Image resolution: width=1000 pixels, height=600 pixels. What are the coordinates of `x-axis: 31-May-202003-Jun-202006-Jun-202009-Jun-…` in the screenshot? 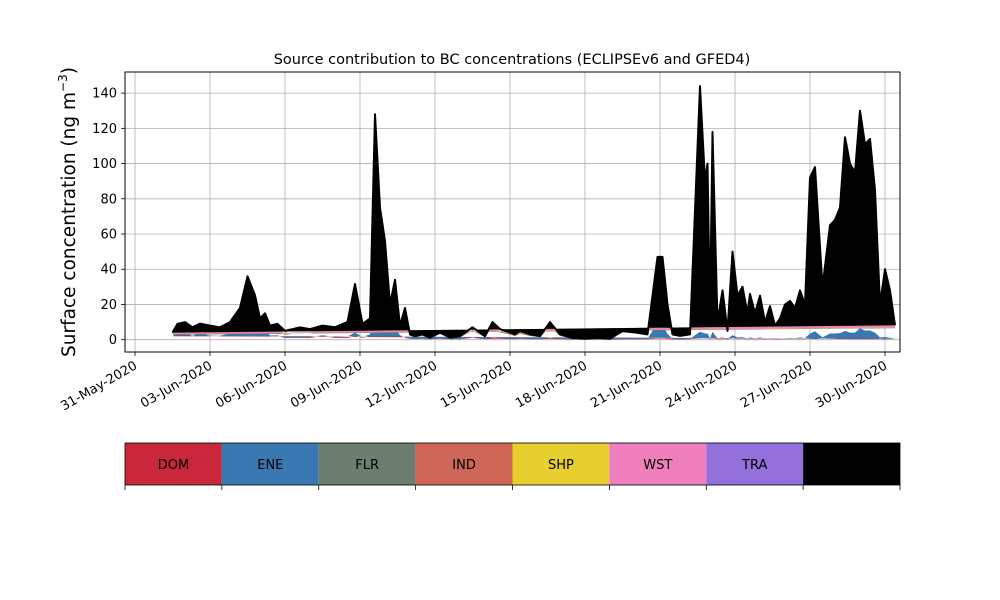 It's located at (474, 383).